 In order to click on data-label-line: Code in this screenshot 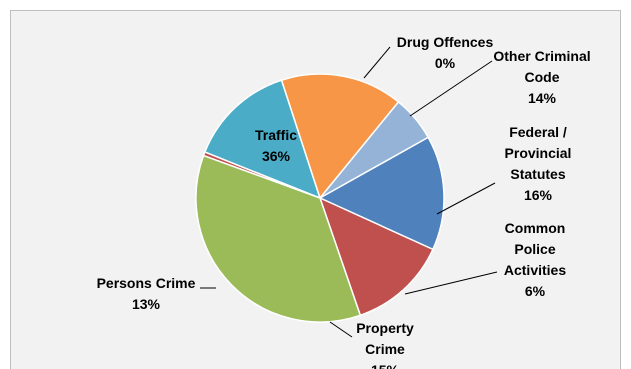, I will do `click(542, 77)`.